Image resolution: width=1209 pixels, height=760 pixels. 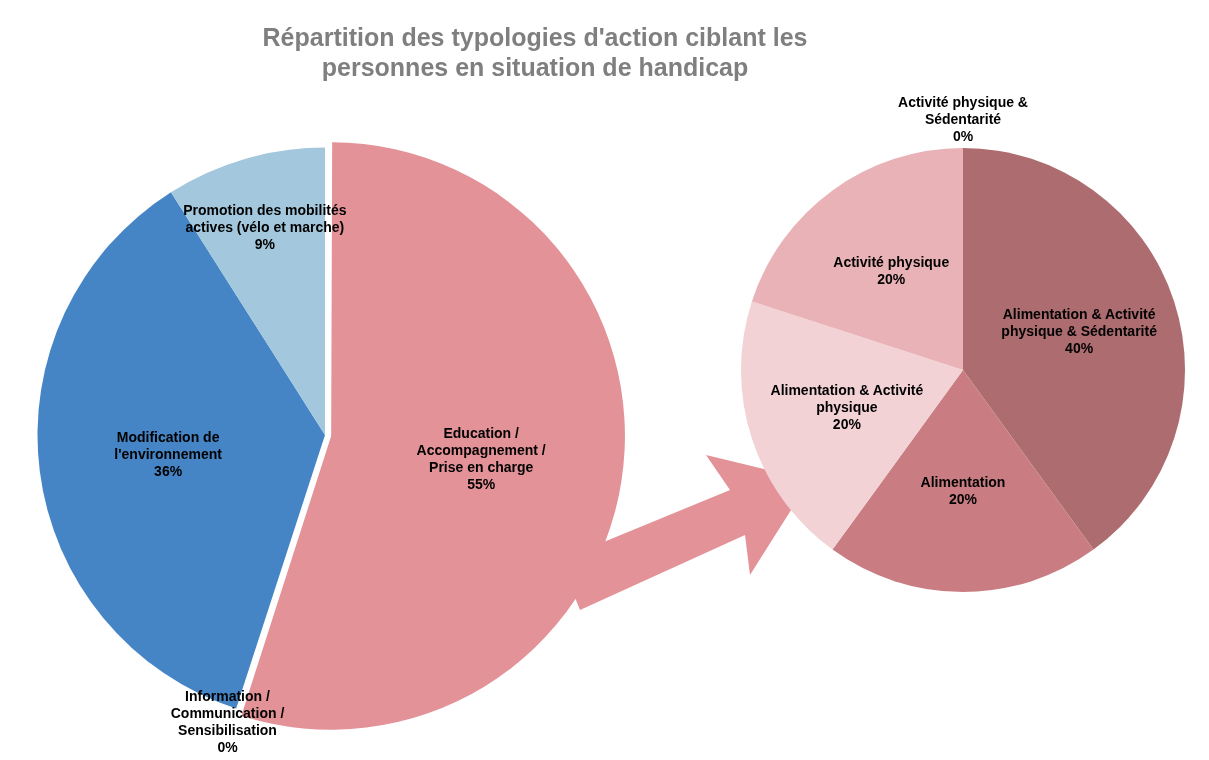 I want to click on data-label: 40%, so click(x=1079, y=348).